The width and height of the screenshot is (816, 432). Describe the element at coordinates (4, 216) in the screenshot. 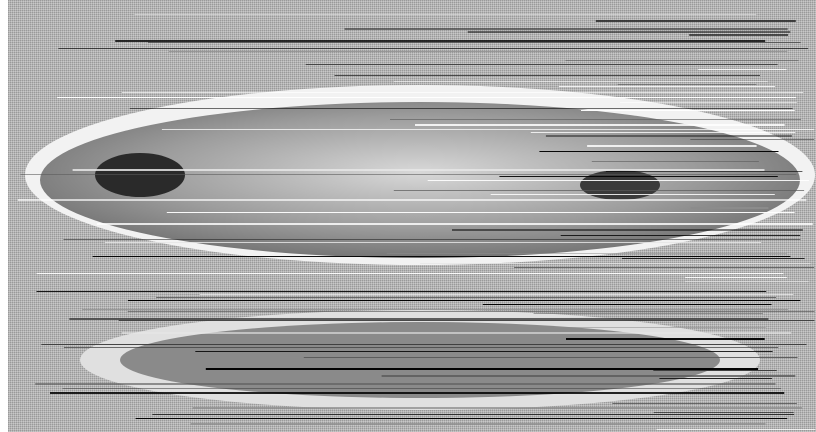

I see `left-edge` at that location.